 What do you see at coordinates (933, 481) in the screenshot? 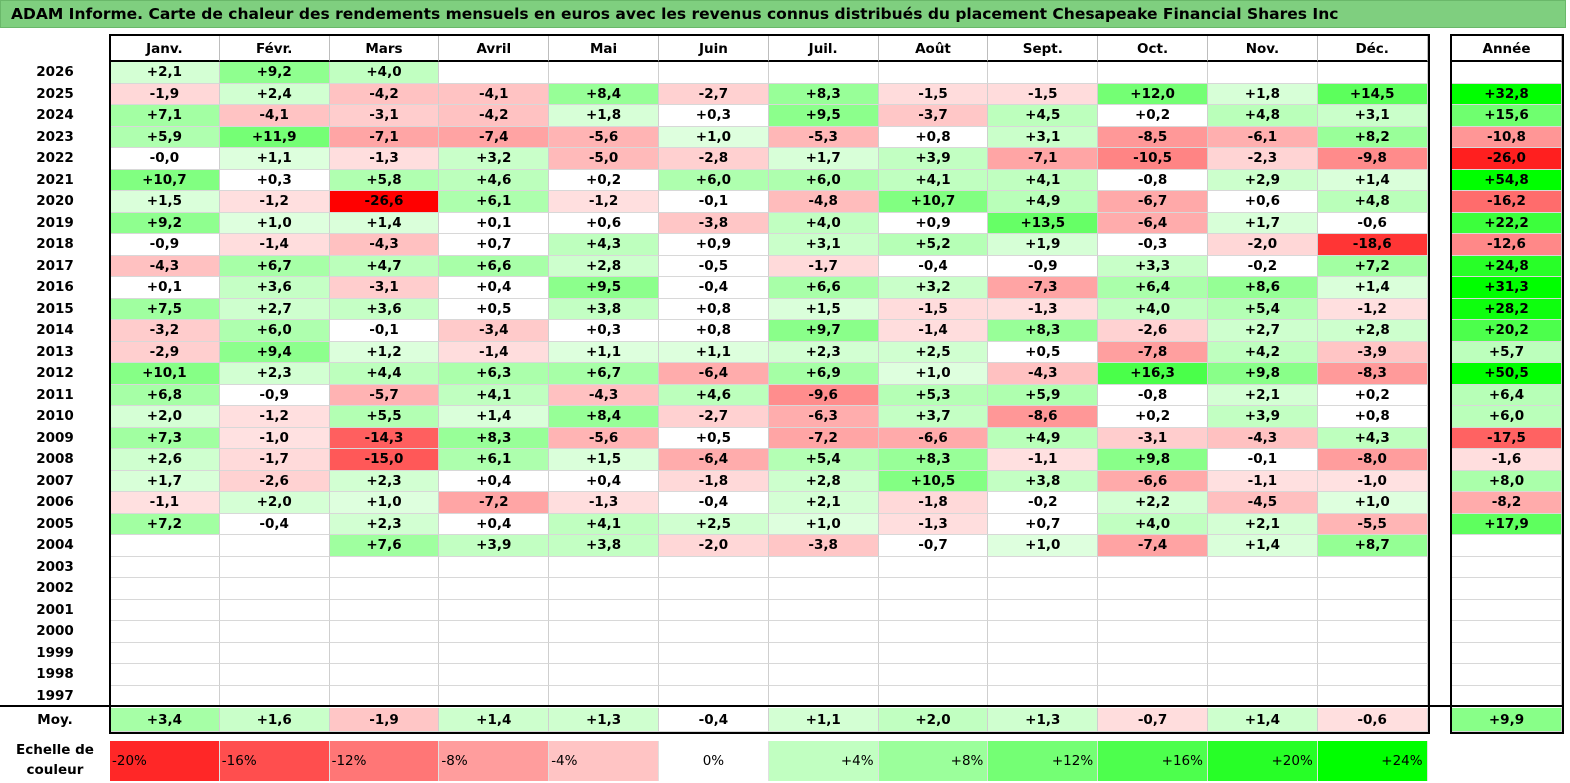
I see `heatmap-cell: +10,5` at bounding box center [933, 481].